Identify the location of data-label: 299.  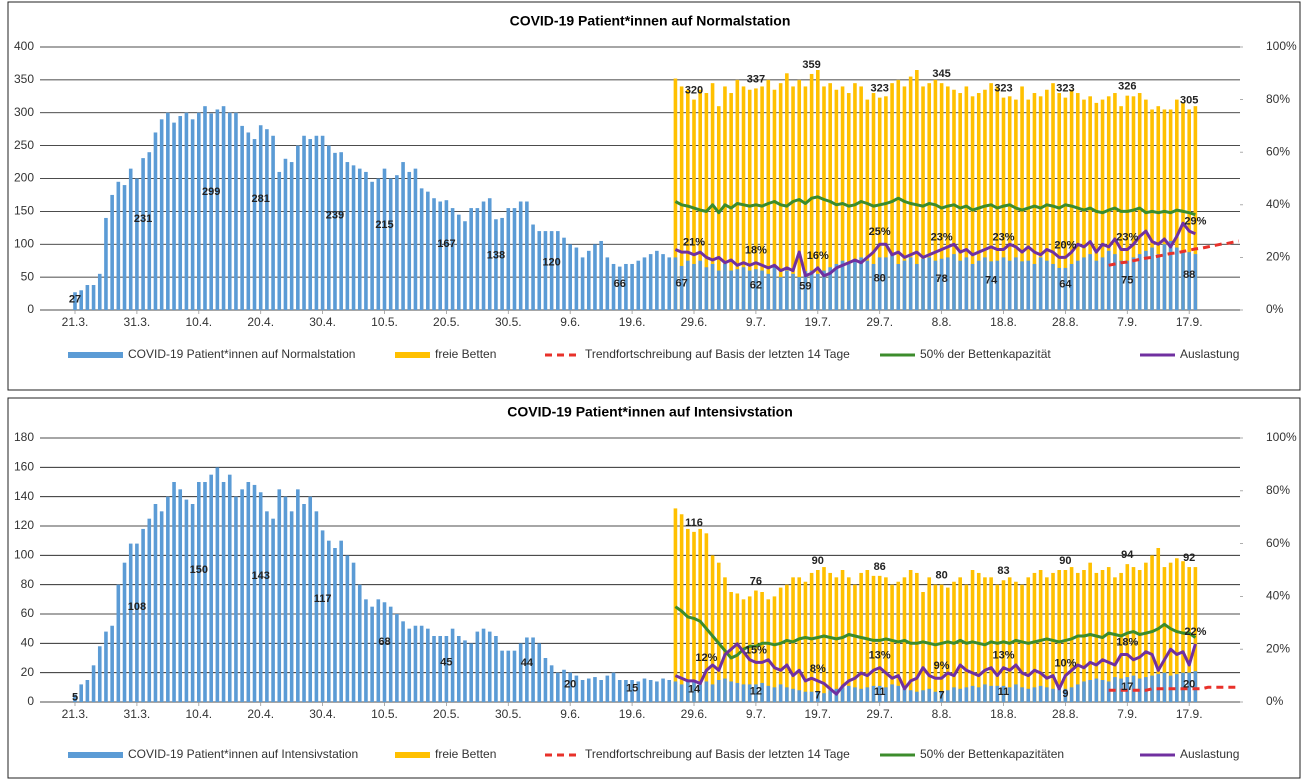
(211, 192).